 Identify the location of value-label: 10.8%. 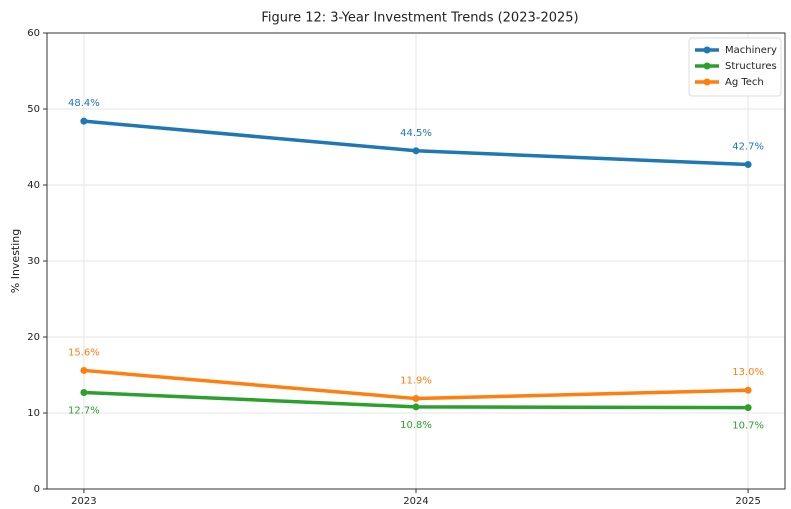
(416, 425).